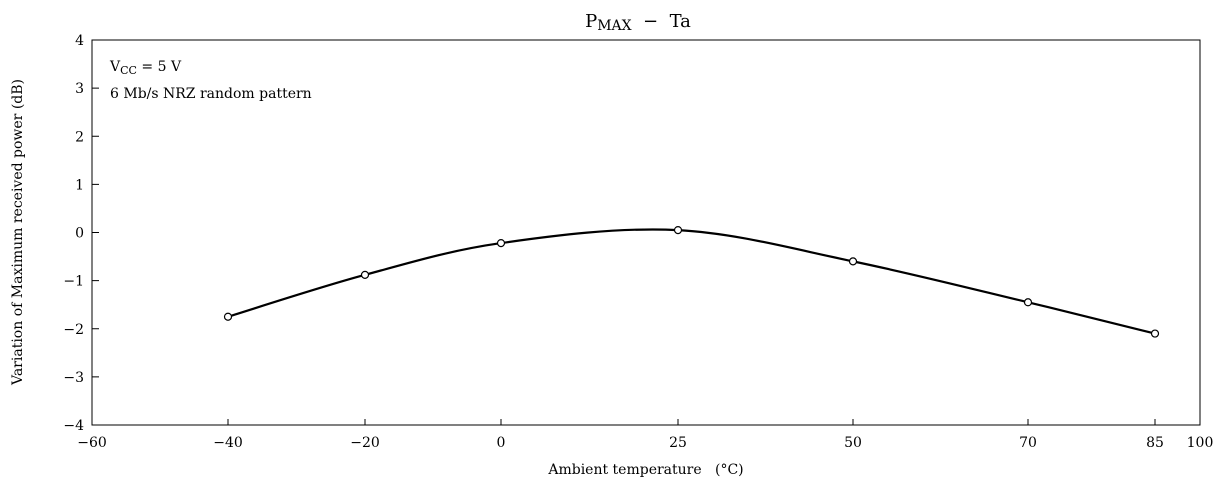 The width and height of the screenshot is (1225, 490). What do you see at coordinates (1200, 443) in the screenshot?
I see `x-tick-label: 100` at bounding box center [1200, 443].